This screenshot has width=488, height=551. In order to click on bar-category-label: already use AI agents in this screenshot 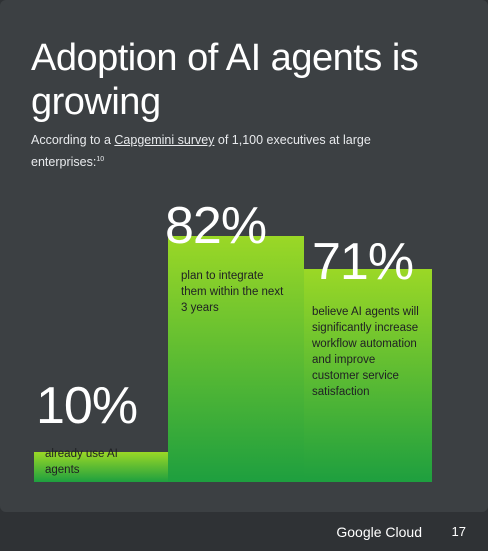, I will do `click(81, 462)`.